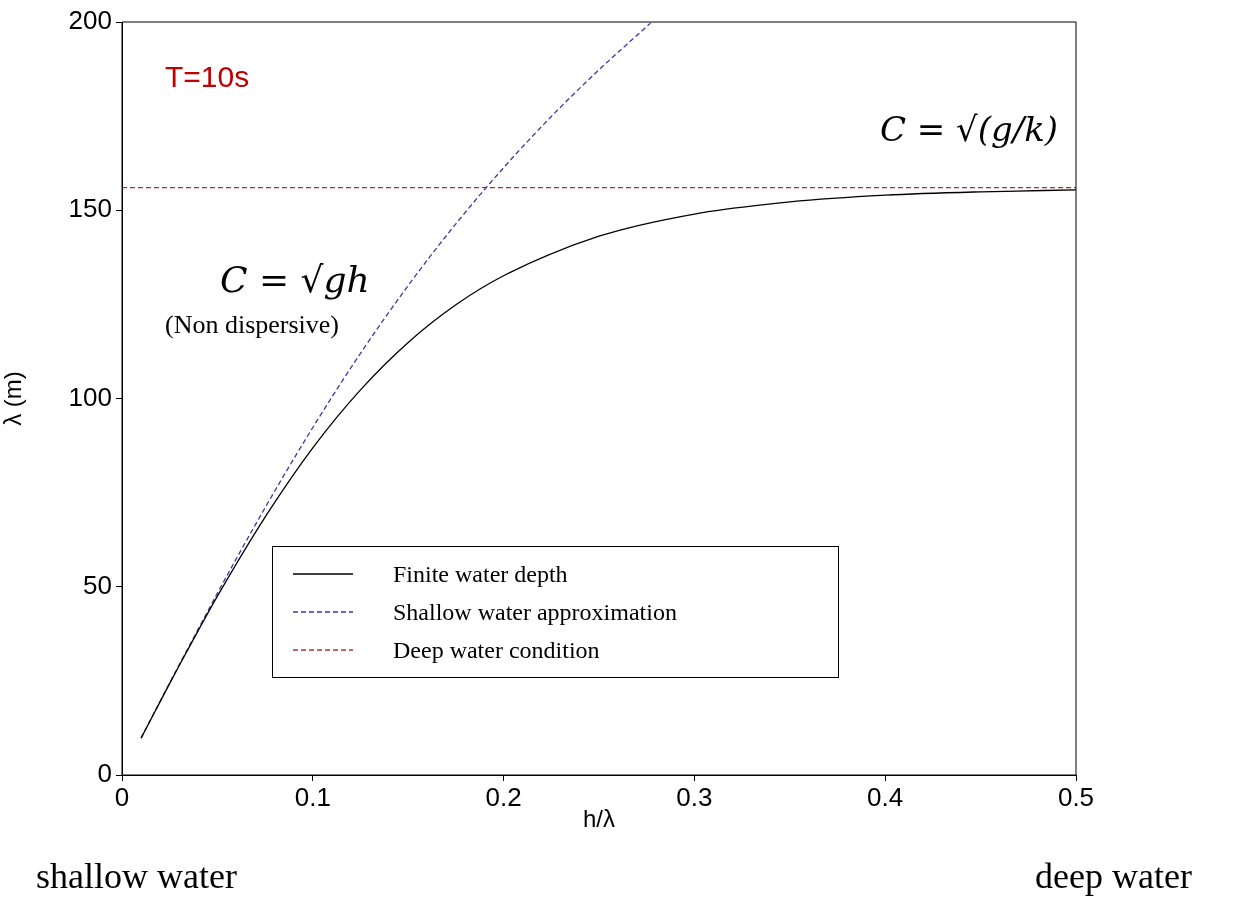 Image resolution: width=1253 pixels, height=902 pixels. Describe the element at coordinates (295, 279) in the screenshot. I see `annotation: C = √gh` at that location.